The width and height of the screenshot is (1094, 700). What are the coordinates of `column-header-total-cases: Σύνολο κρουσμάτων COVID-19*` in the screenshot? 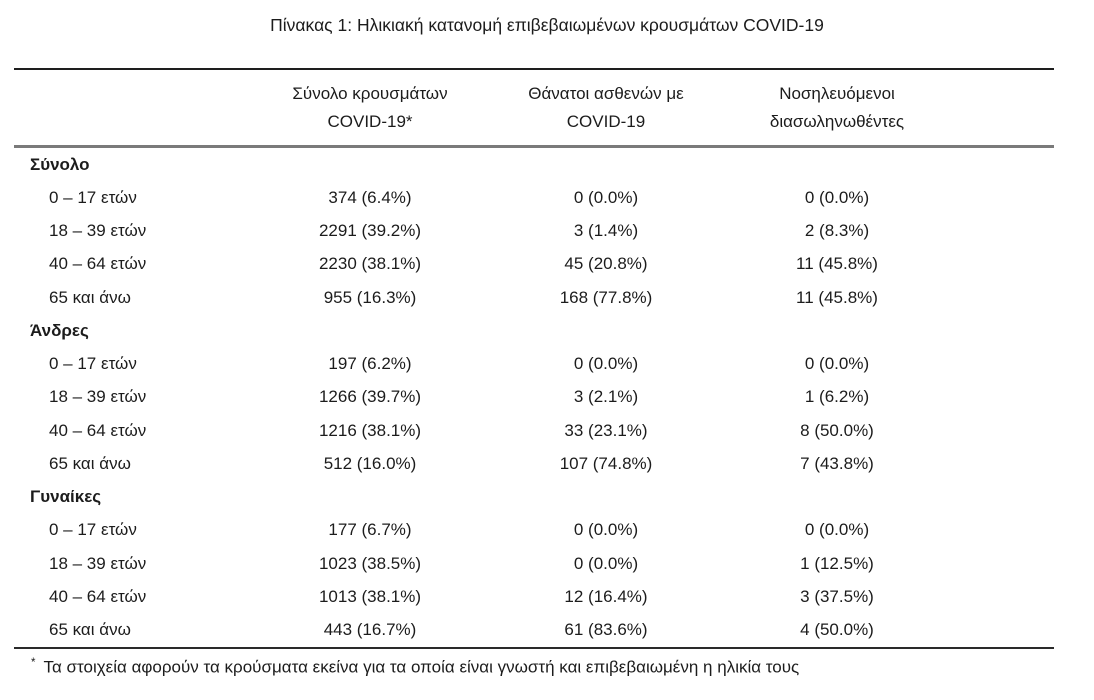 It's located at (370, 108).